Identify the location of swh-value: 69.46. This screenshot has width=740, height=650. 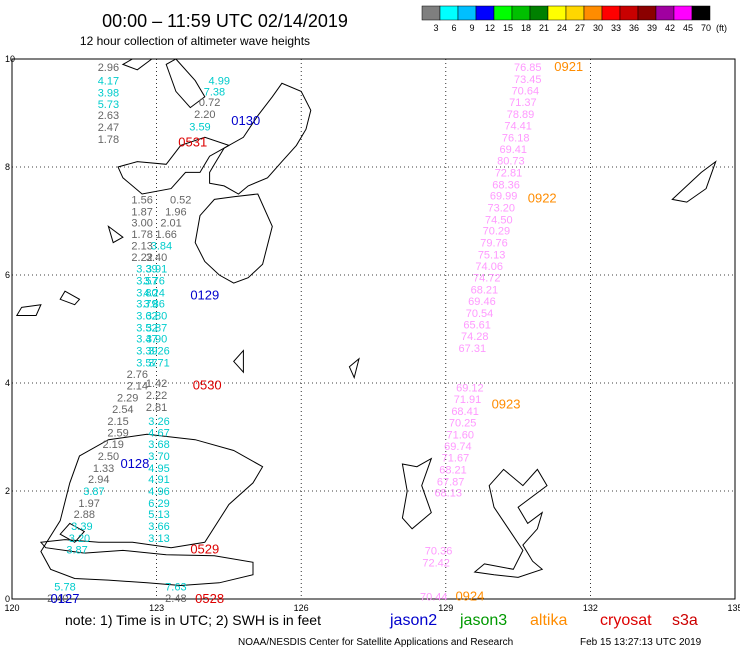
(482, 302).